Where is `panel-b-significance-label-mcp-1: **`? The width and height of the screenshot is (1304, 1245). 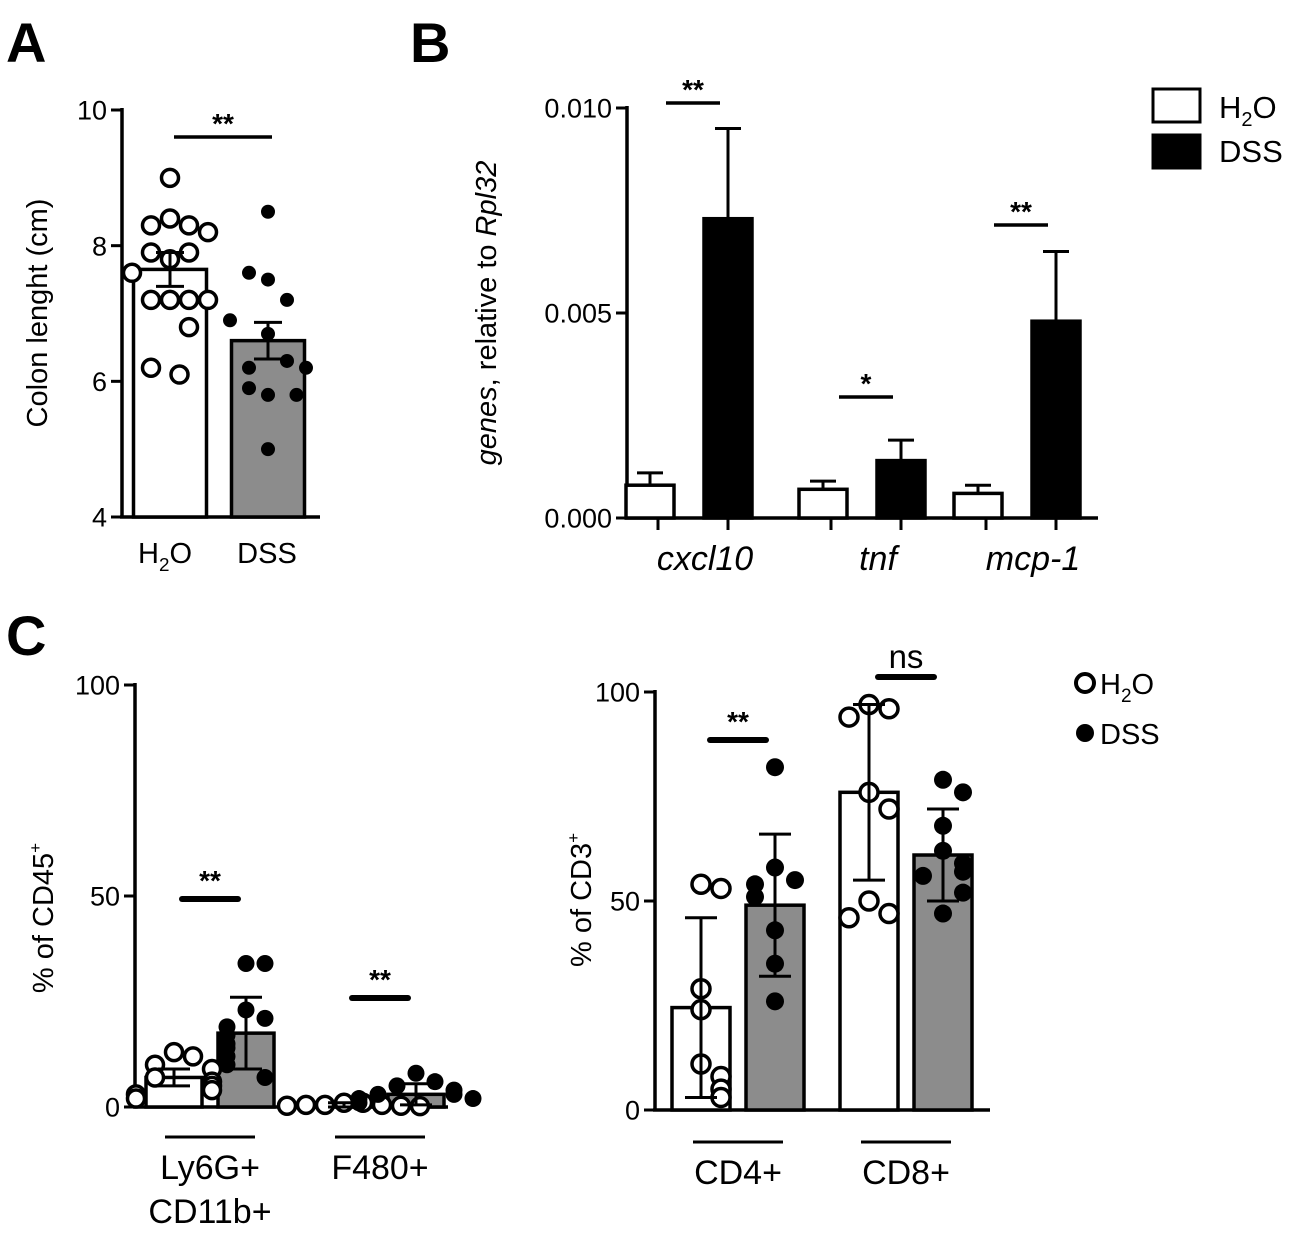 panel-b-significance-label-mcp-1: ** is located at coordinates (1021, 211).